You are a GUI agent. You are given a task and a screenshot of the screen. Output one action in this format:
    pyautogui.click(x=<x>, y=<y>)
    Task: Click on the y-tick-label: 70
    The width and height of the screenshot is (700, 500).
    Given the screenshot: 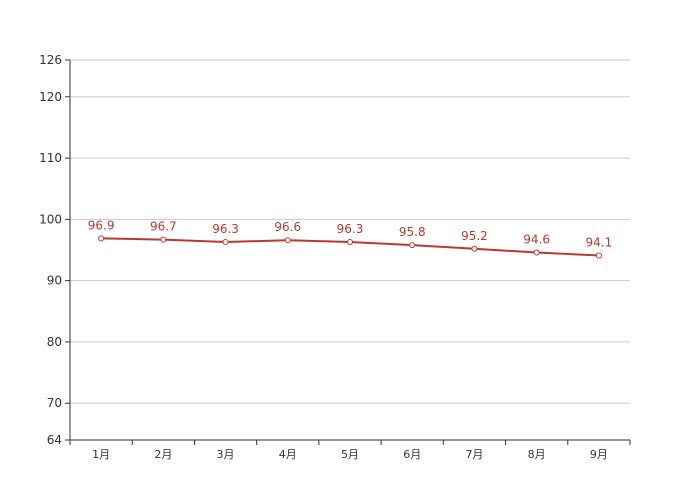 What is the action you would take?
    pyautogui.click(x=54, y=403)
    